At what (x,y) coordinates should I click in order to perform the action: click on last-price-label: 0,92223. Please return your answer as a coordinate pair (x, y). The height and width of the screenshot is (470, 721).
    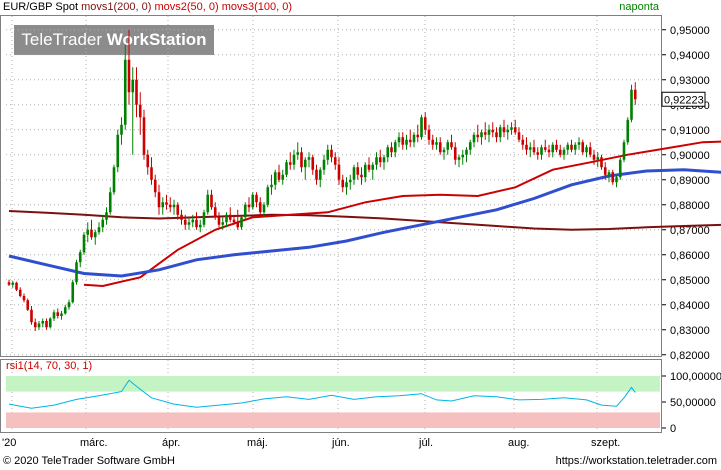
    Looking at the image, I should click on (684, 100).